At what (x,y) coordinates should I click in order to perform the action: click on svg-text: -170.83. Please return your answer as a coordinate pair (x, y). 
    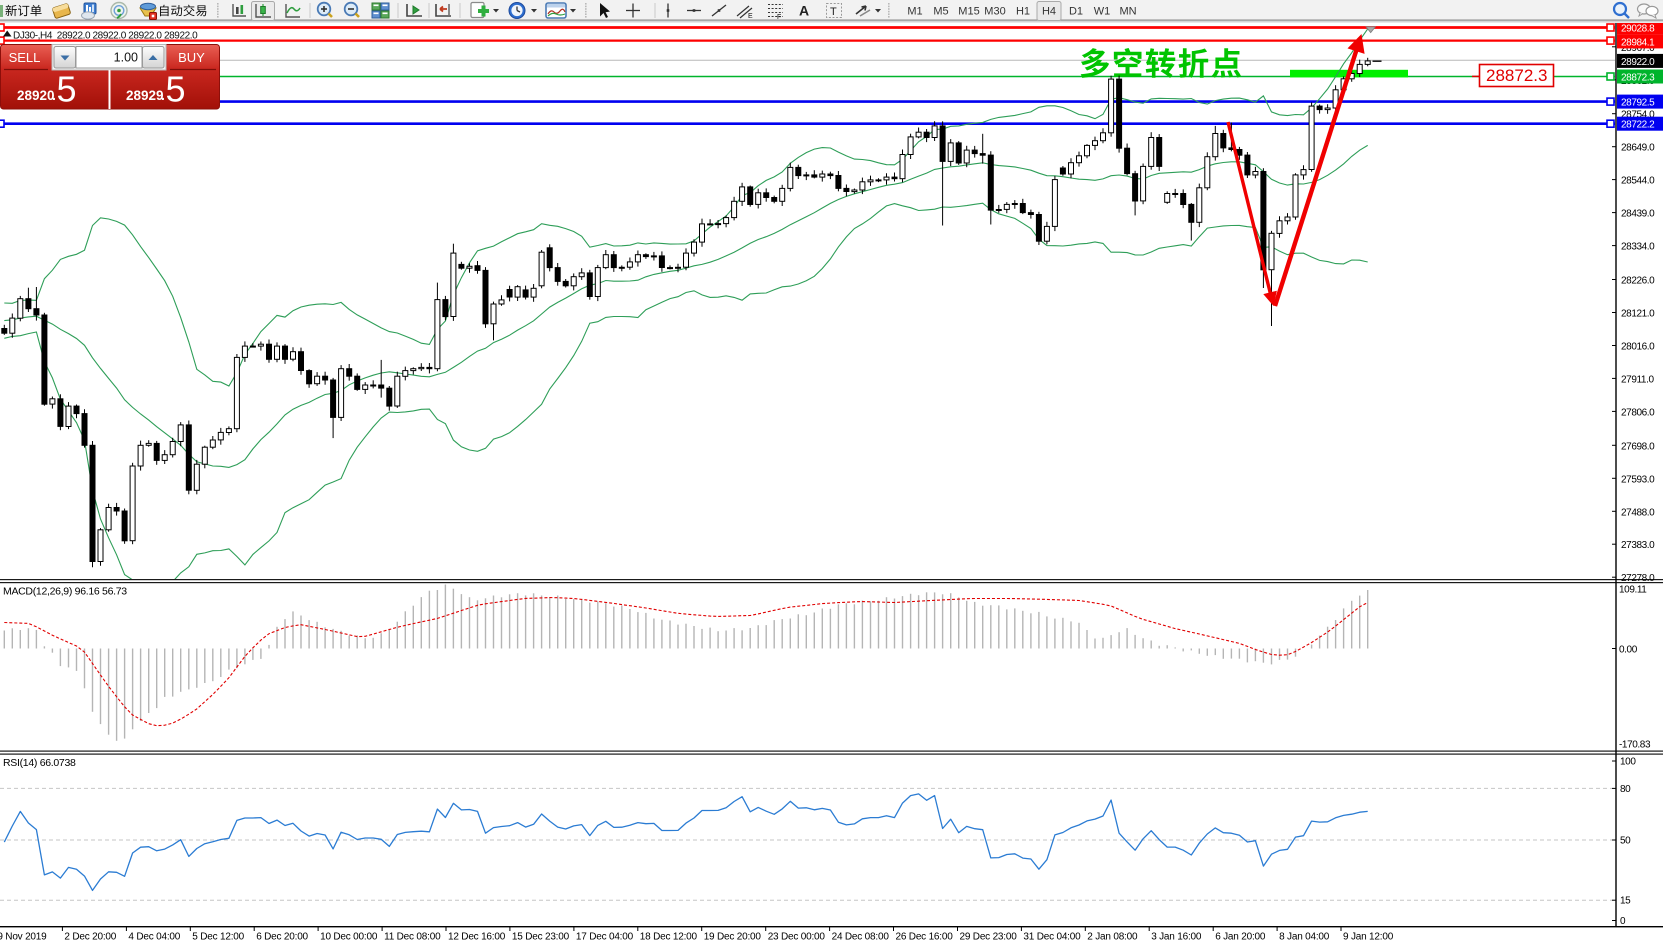
    Looking at the image, I should click on (1635, 745).